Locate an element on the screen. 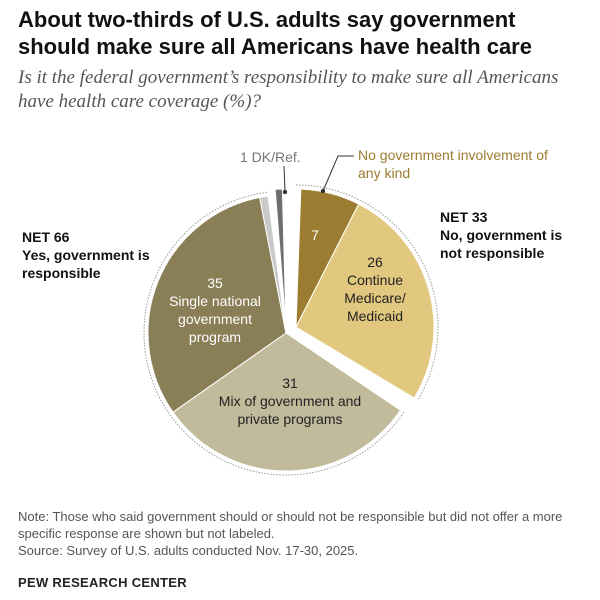 This screenshot has height=600, width=600. slice-text-31: Mix of government and private programs is located at coordinates (290, 410).